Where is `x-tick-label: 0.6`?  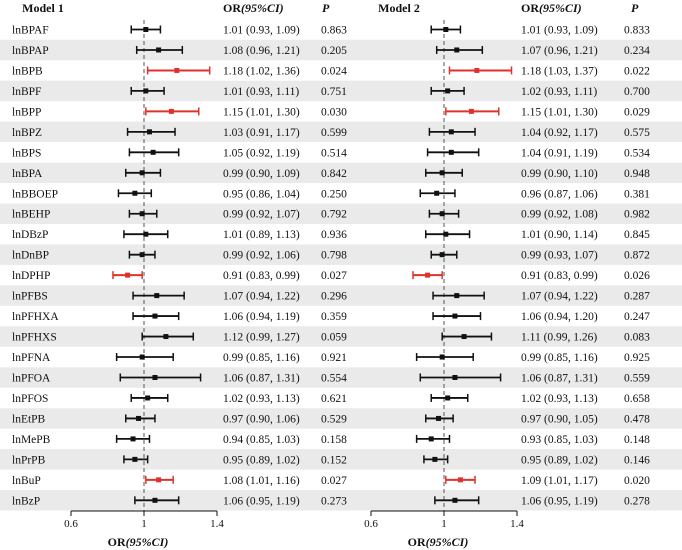 x-tick-label: 0.6 is located at coordinates (371, 524).